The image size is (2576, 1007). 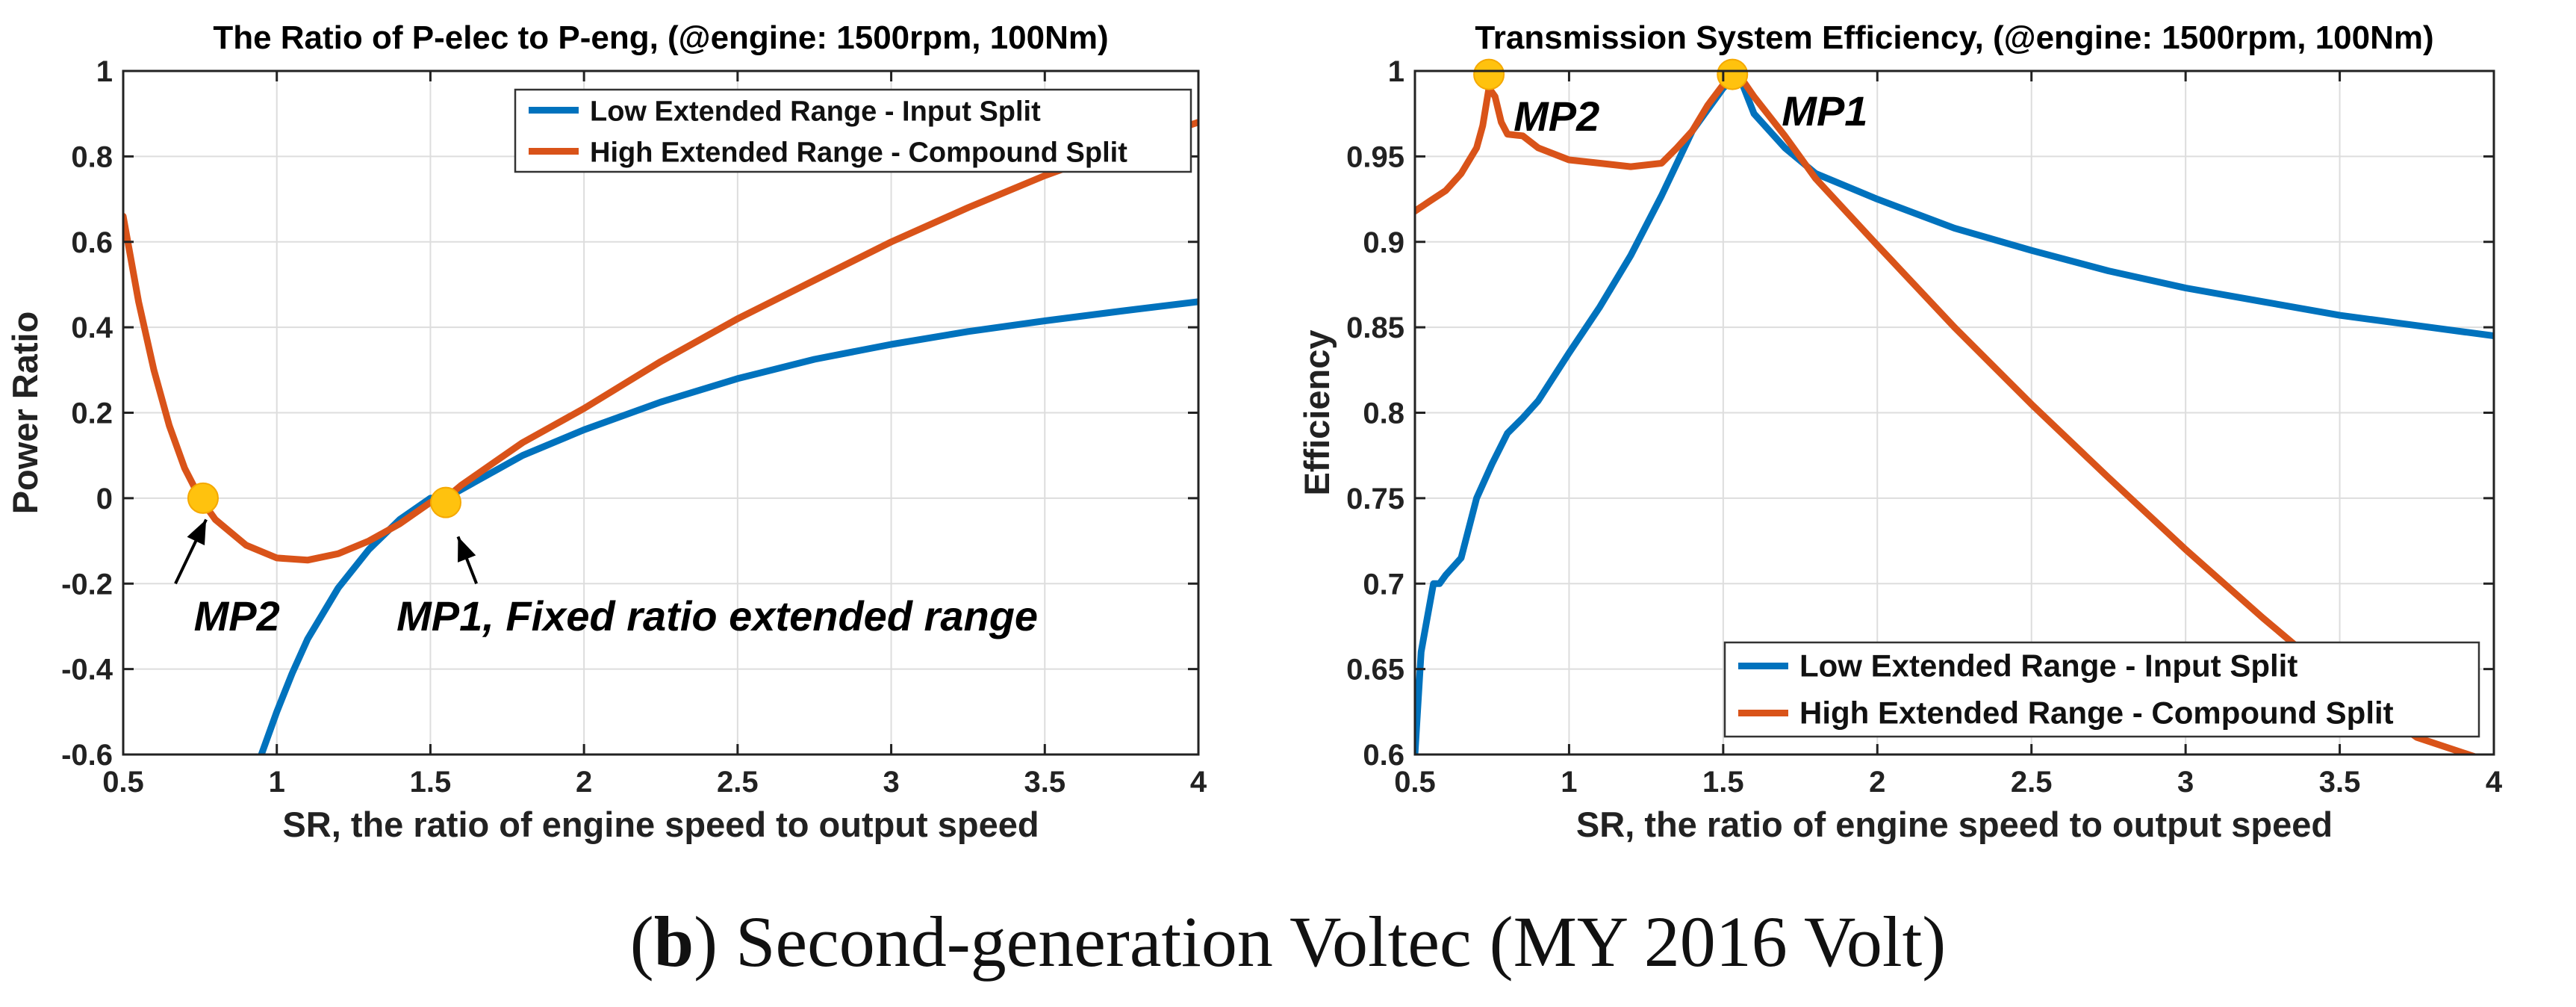 What do you see at coordinates (673, 942) in the screenshot?
I see `caption-label: b` at bounding box center [673, 942].